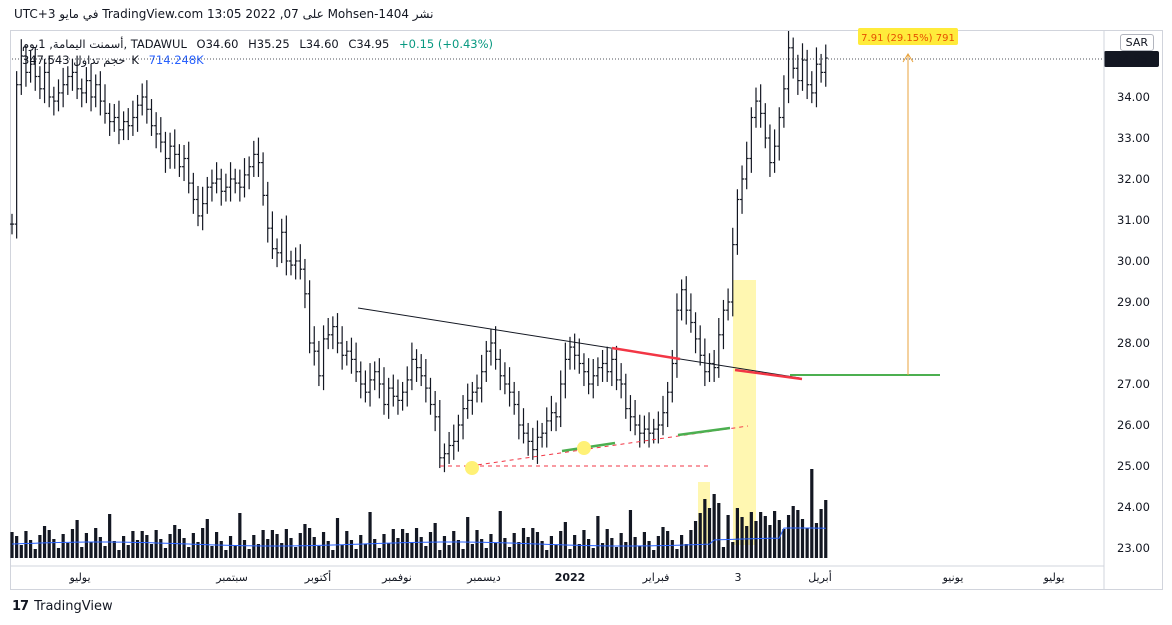 The image size is (1172, 625). What do you see at coordinates (104, 44) in the screenshot?
I see `symbol-label: أسمنت اليمامة, 1يوم, TADAWUL` at bounding box center [104, 44].